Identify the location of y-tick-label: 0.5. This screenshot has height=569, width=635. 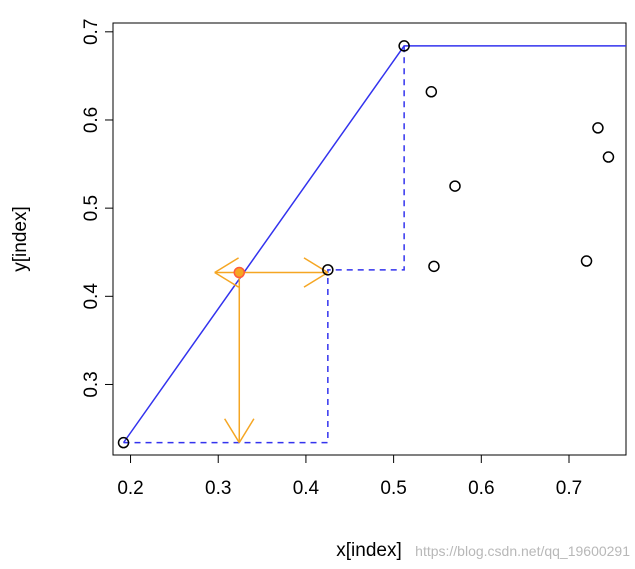
(91, 208).